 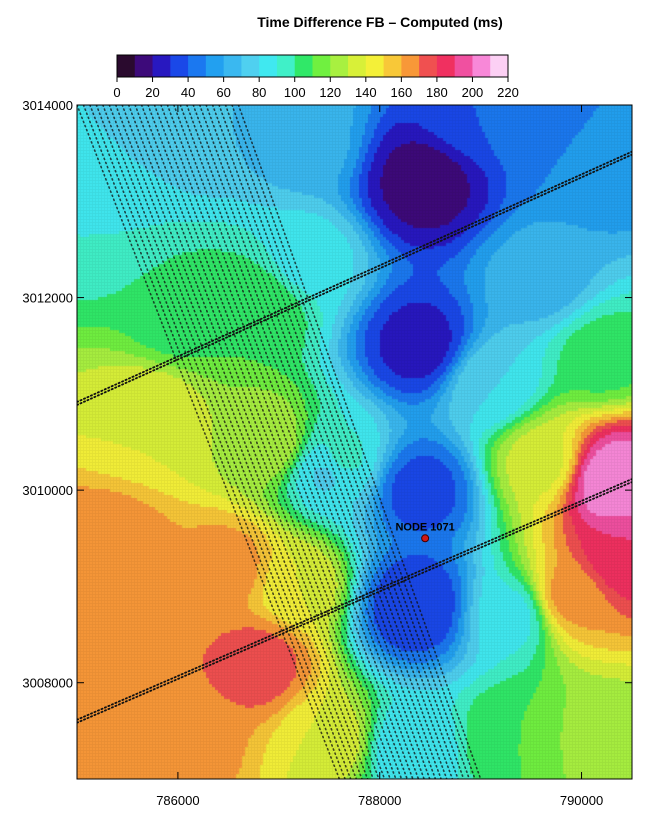 I want to click on colorbar-tick-label: 20, so click(x=152, y=92).